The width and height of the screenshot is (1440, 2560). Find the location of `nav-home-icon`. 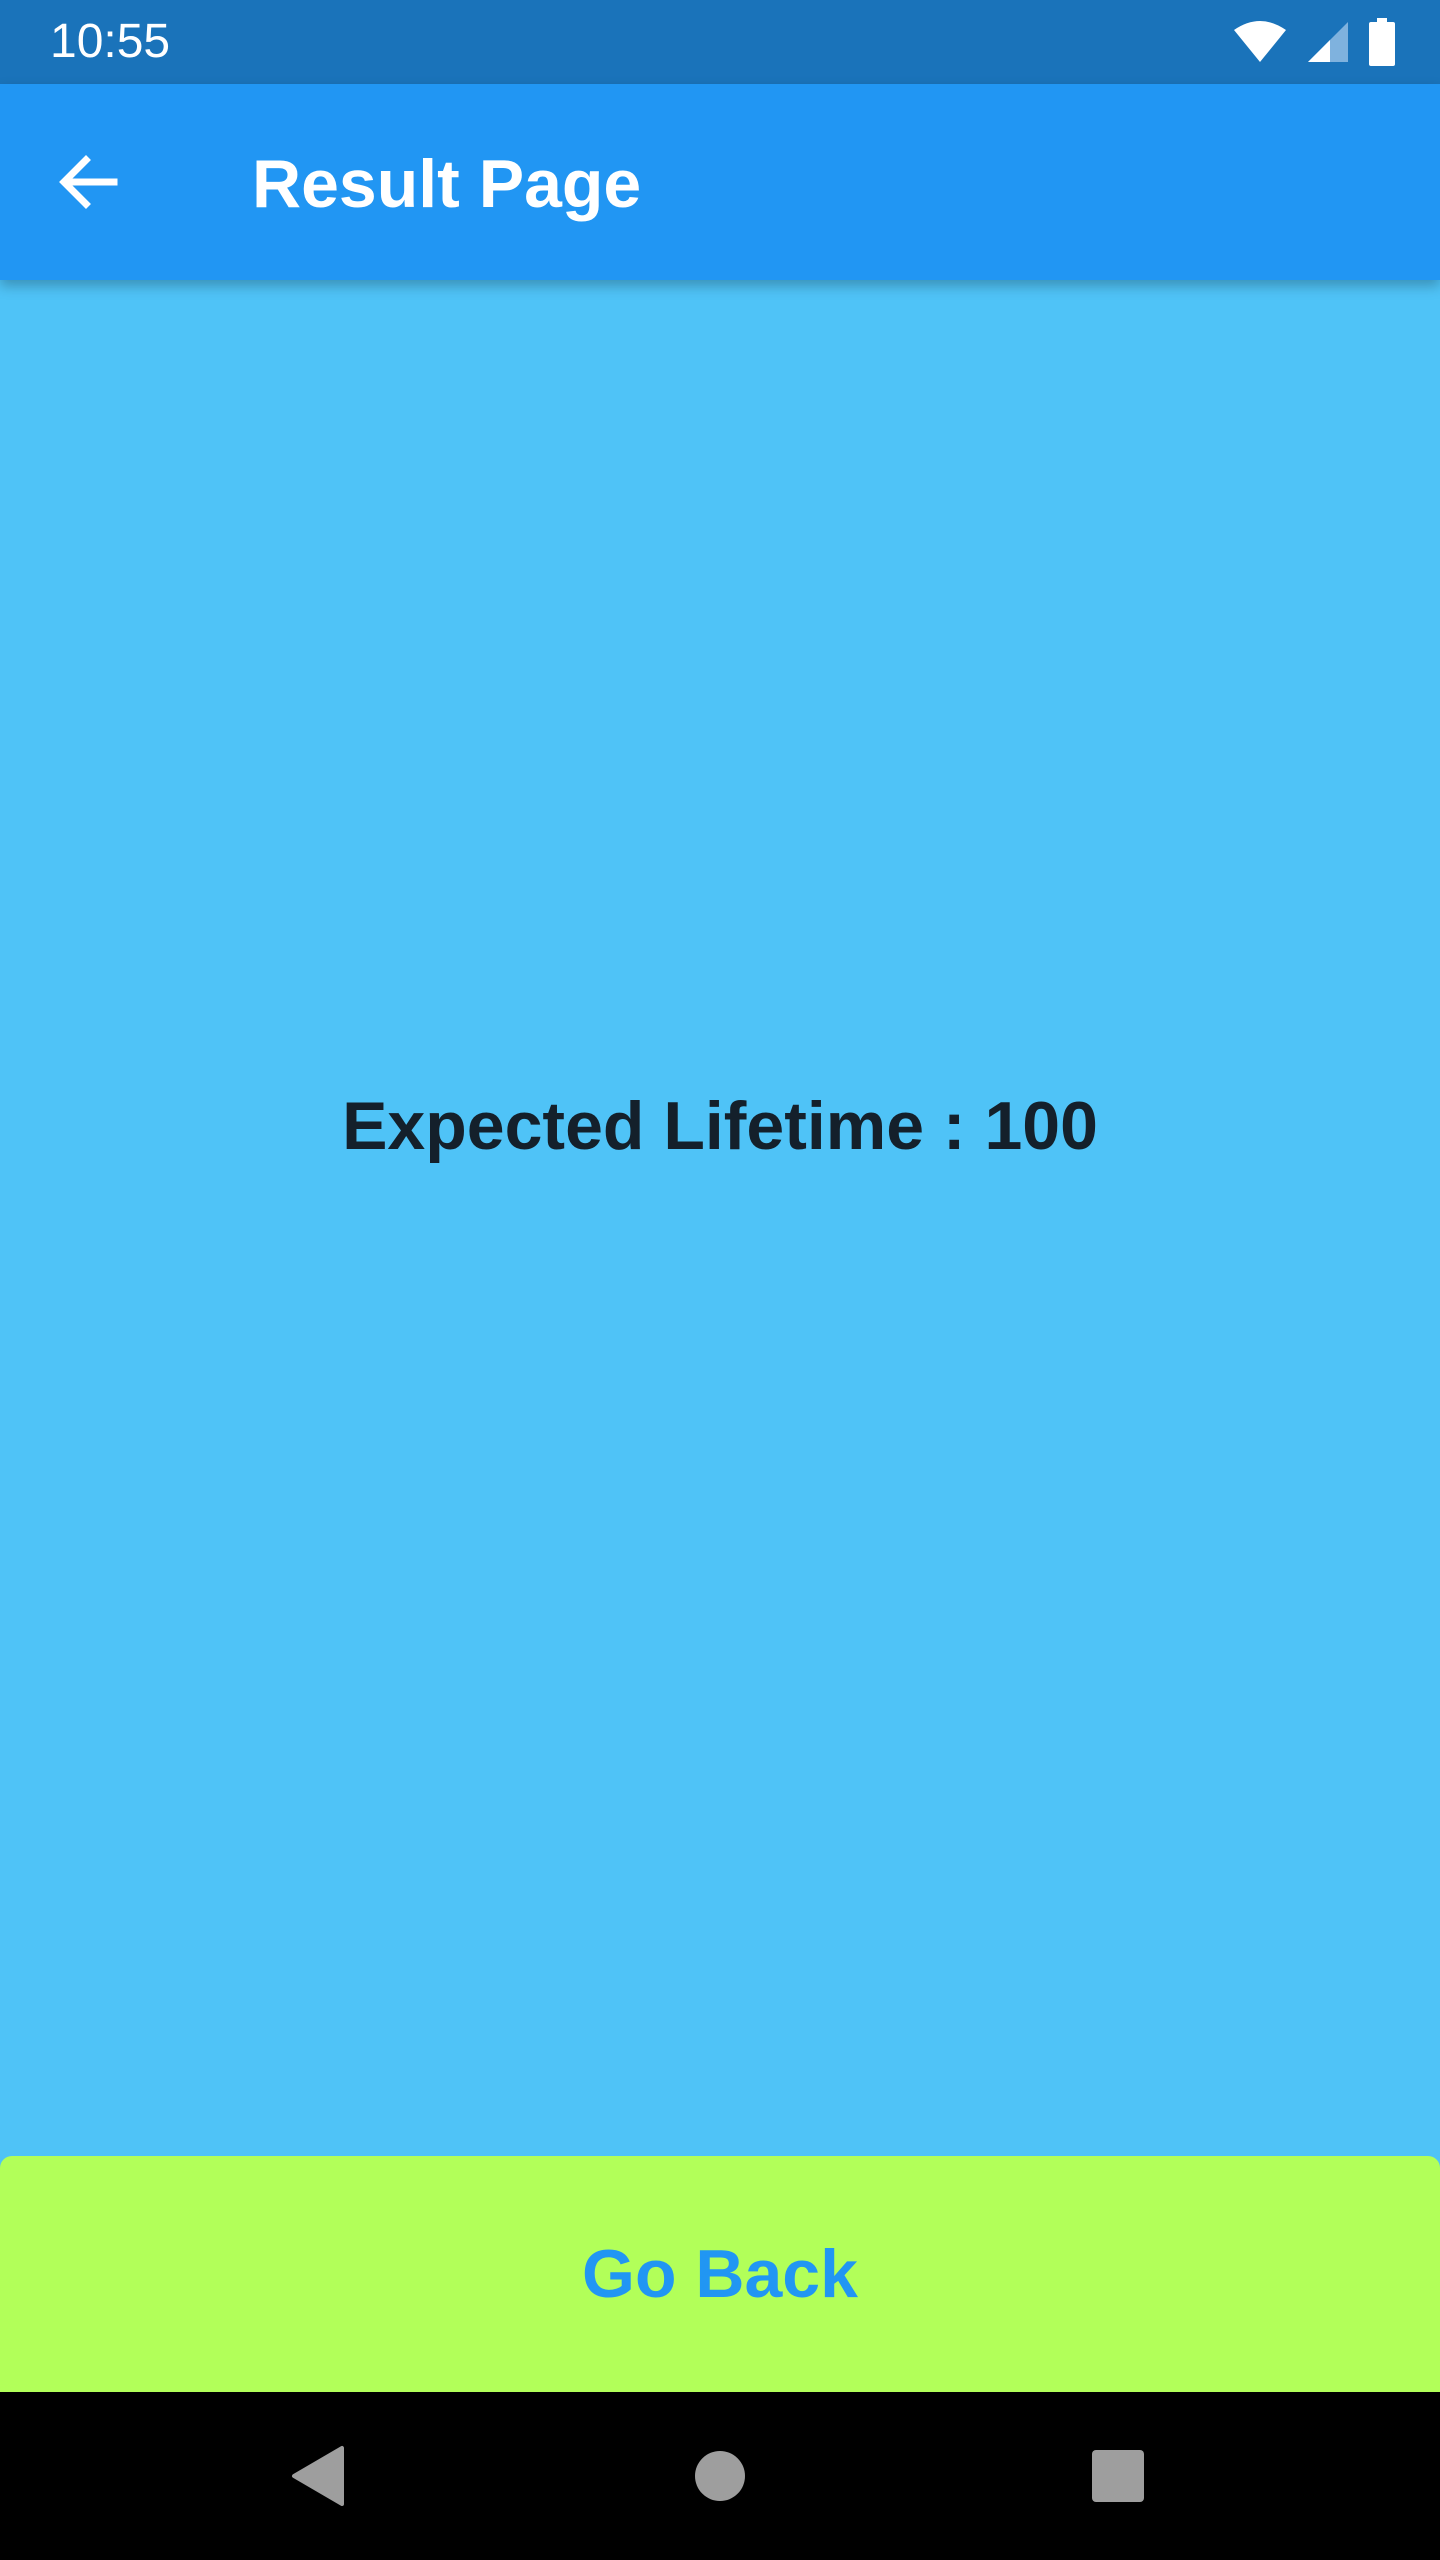

nav-home-icon is located at coordinates (720, 2476).